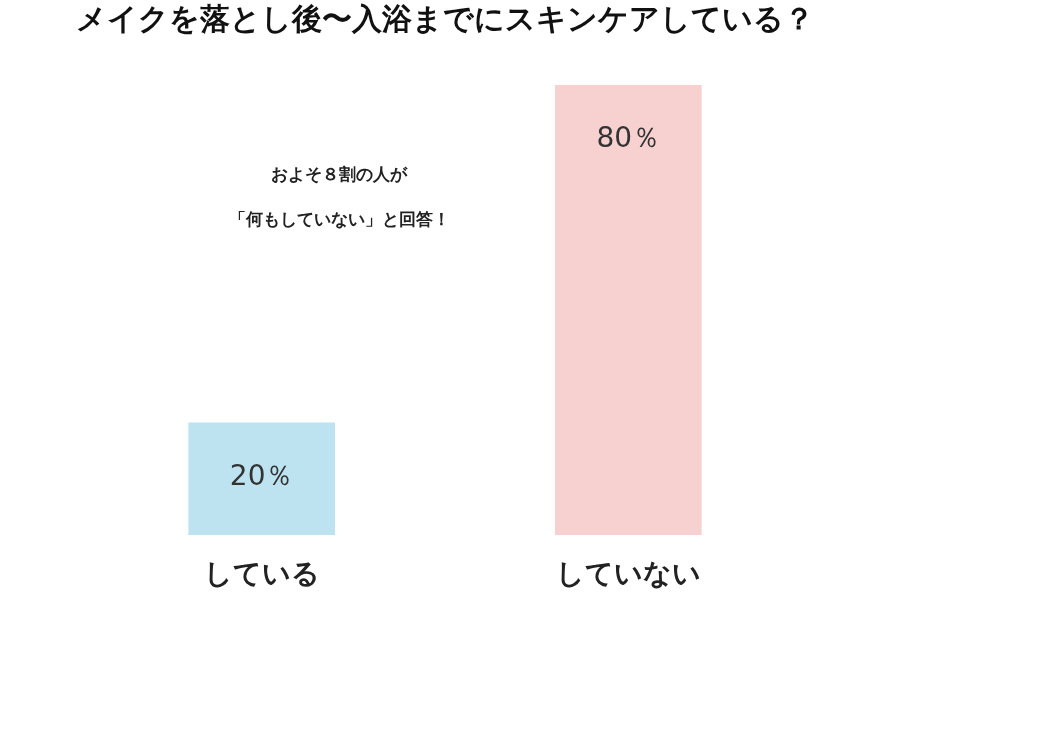 This screenshot has width=1040, height=754. What do you see at coordinates (261, 573) in the screenshot?
I see `x-tick-label: している` at bounding box center [261, 573].